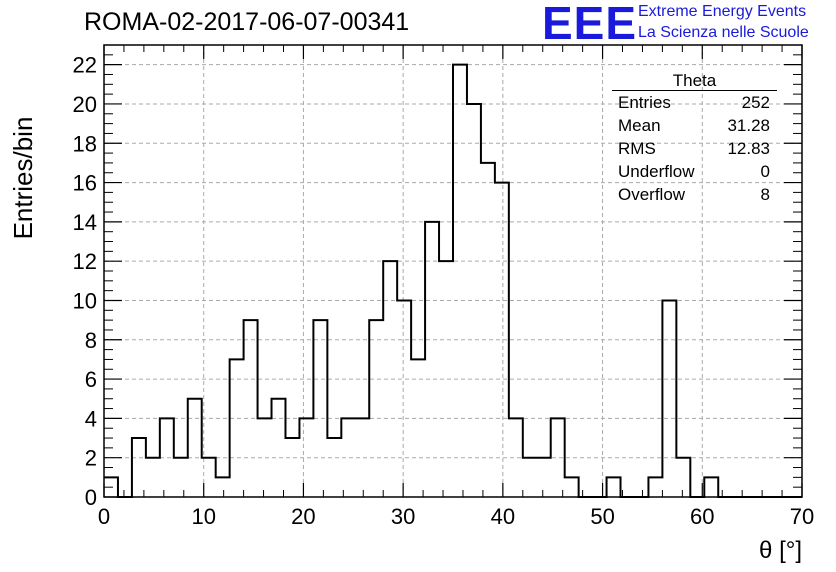 The height and width of the screenshot is (572, 836). What do you see at coordinates (303, 516) in the screenshot?
I see `x-tick-label: 20` at bounding box center [303, 516].